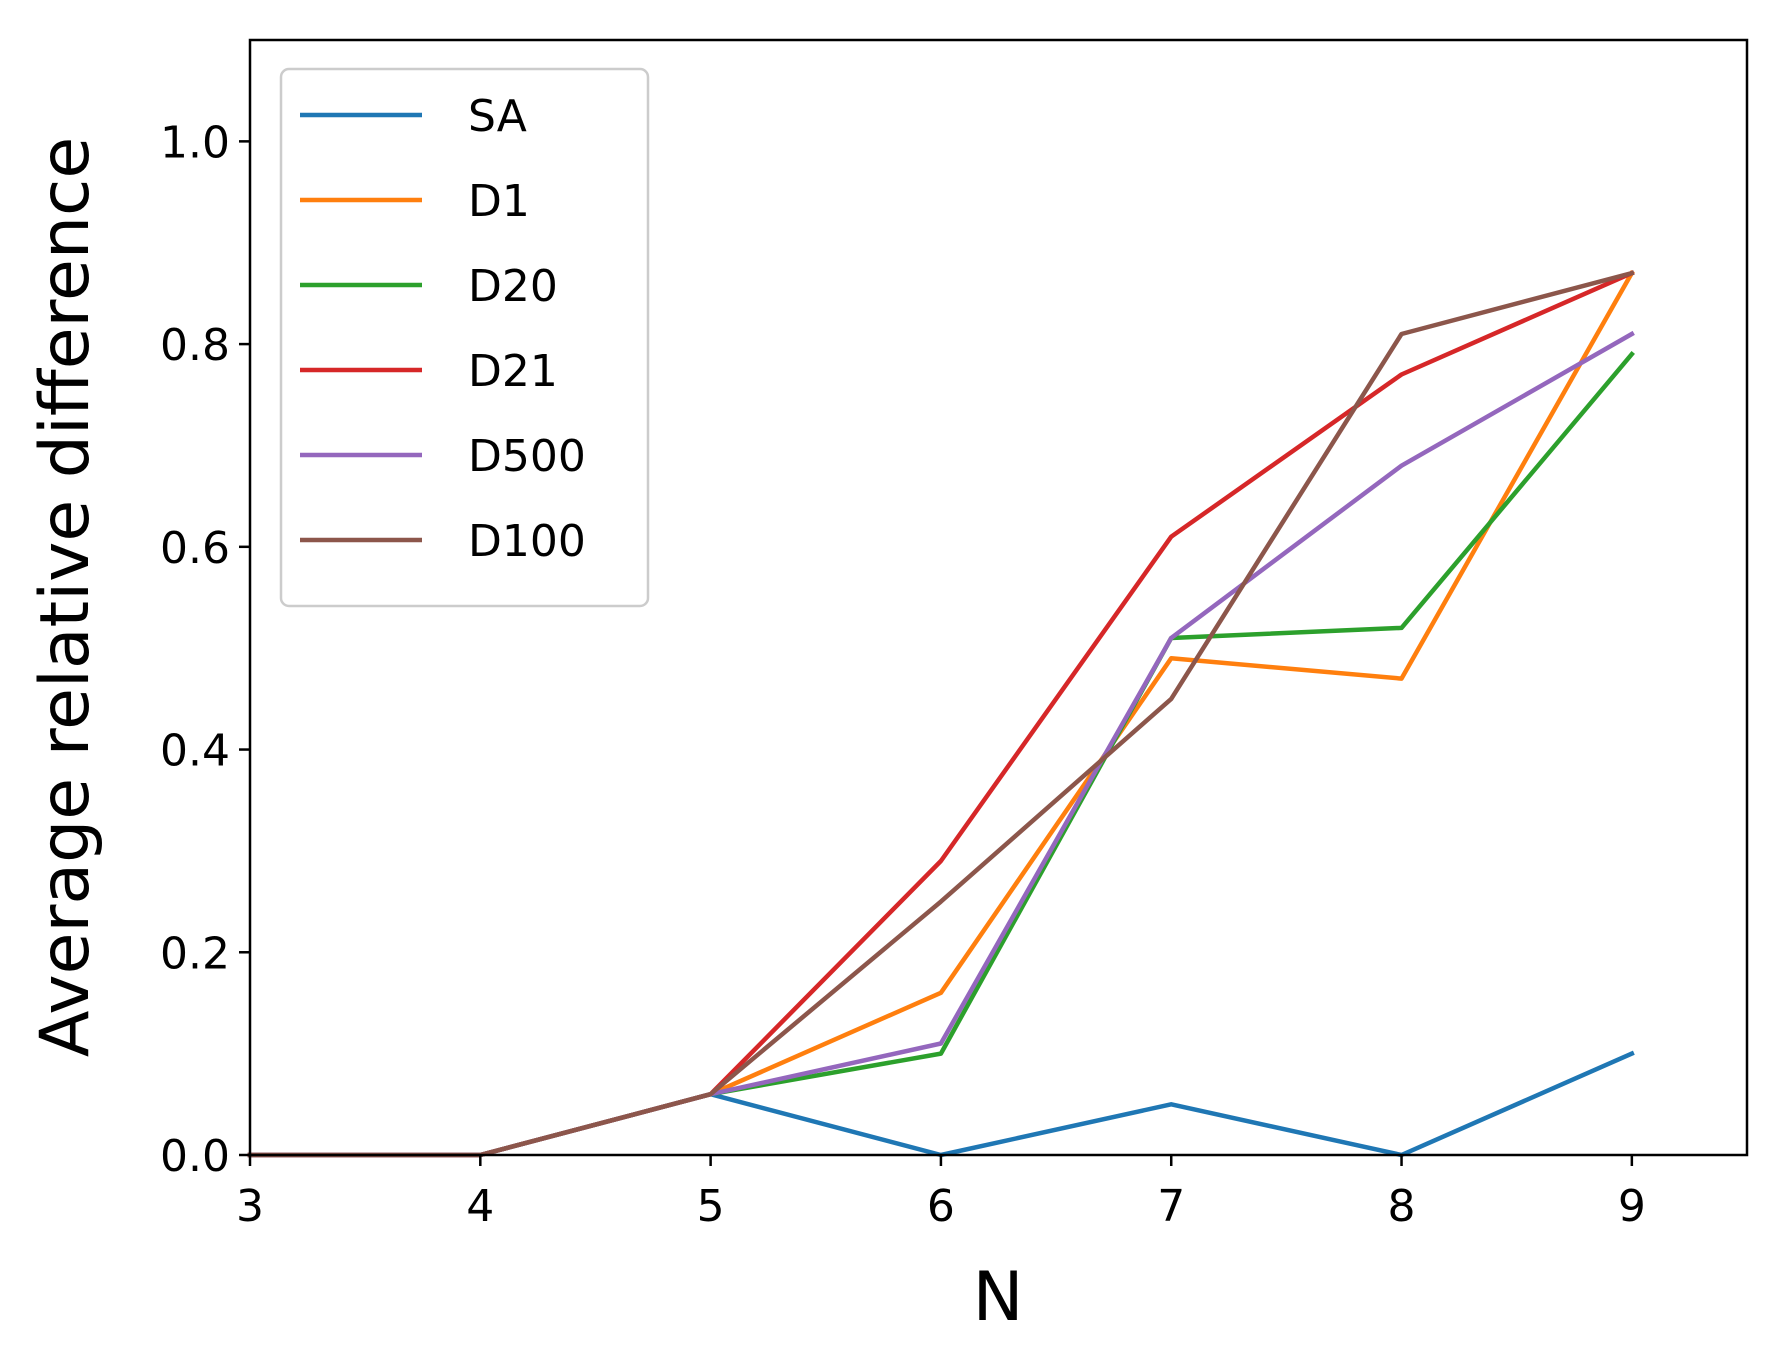 This screenshot has height=1362, width=1767. What do you see at coordinates (513, 286) in the screenshot?
I see `legend-label-d20: D20` at bounding box center [513, 286].